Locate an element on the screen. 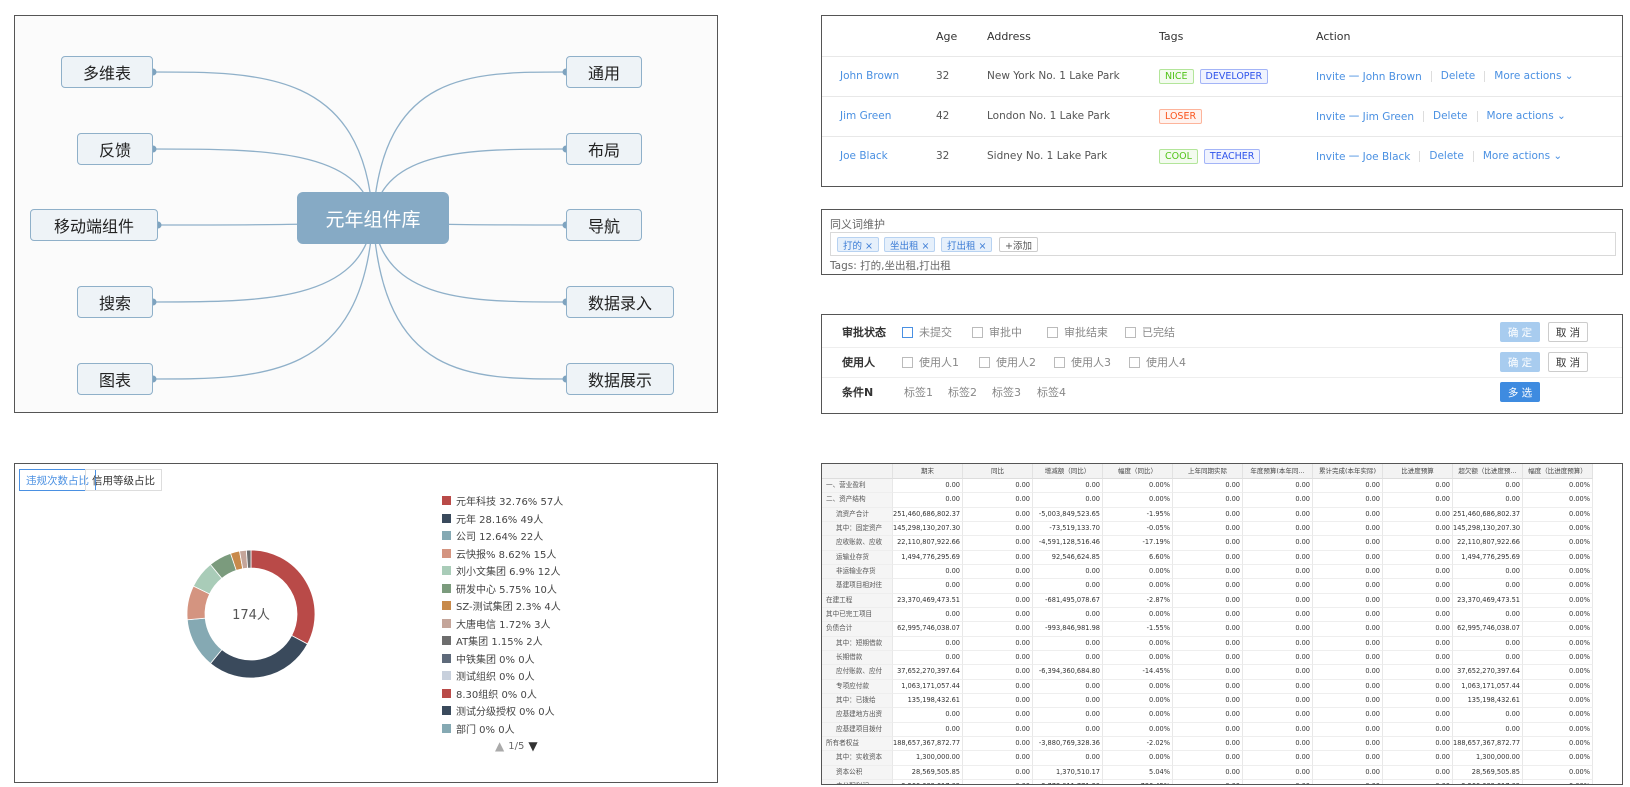  row-label: 在建工程 is located at coordinates (857, 600).